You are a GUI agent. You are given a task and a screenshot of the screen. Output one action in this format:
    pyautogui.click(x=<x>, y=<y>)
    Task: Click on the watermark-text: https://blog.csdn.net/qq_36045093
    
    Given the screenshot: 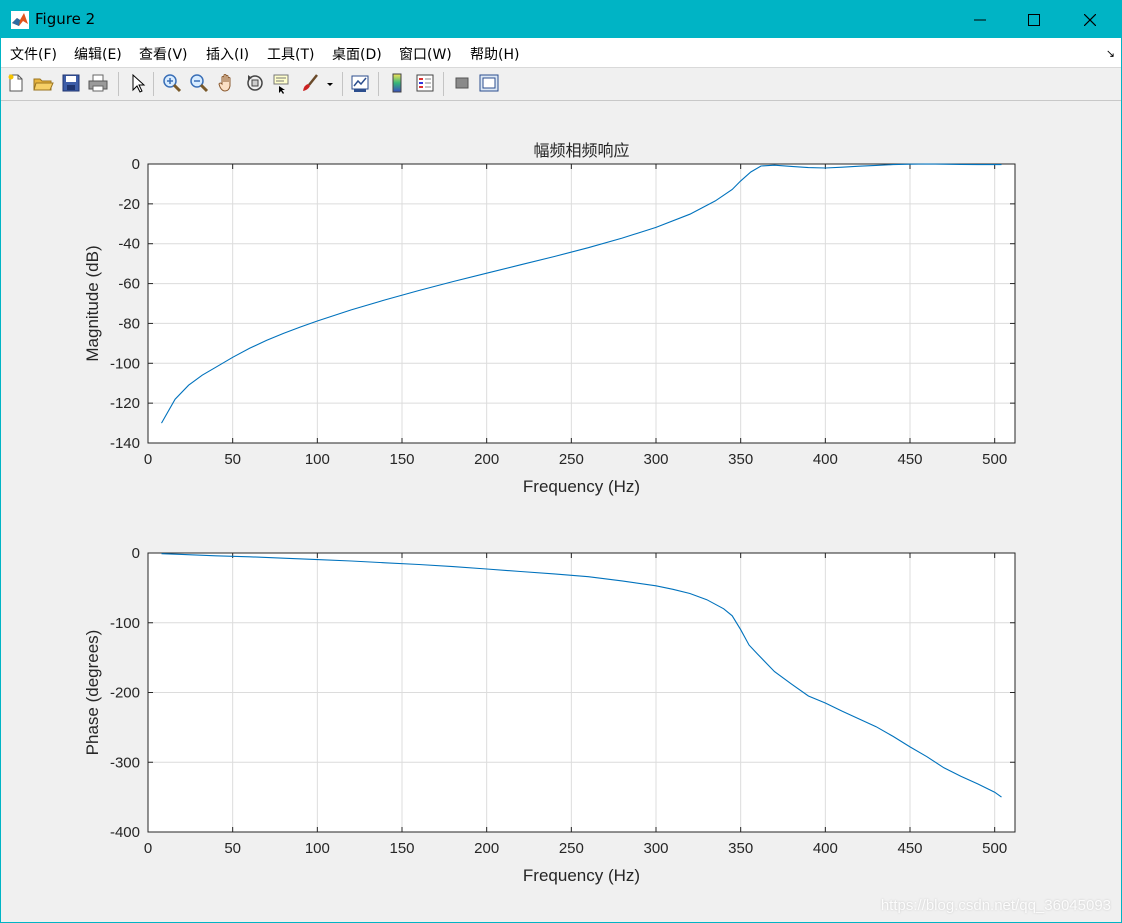 What is the action you would take?
    pyautogui.click(x=995, y=905)
    